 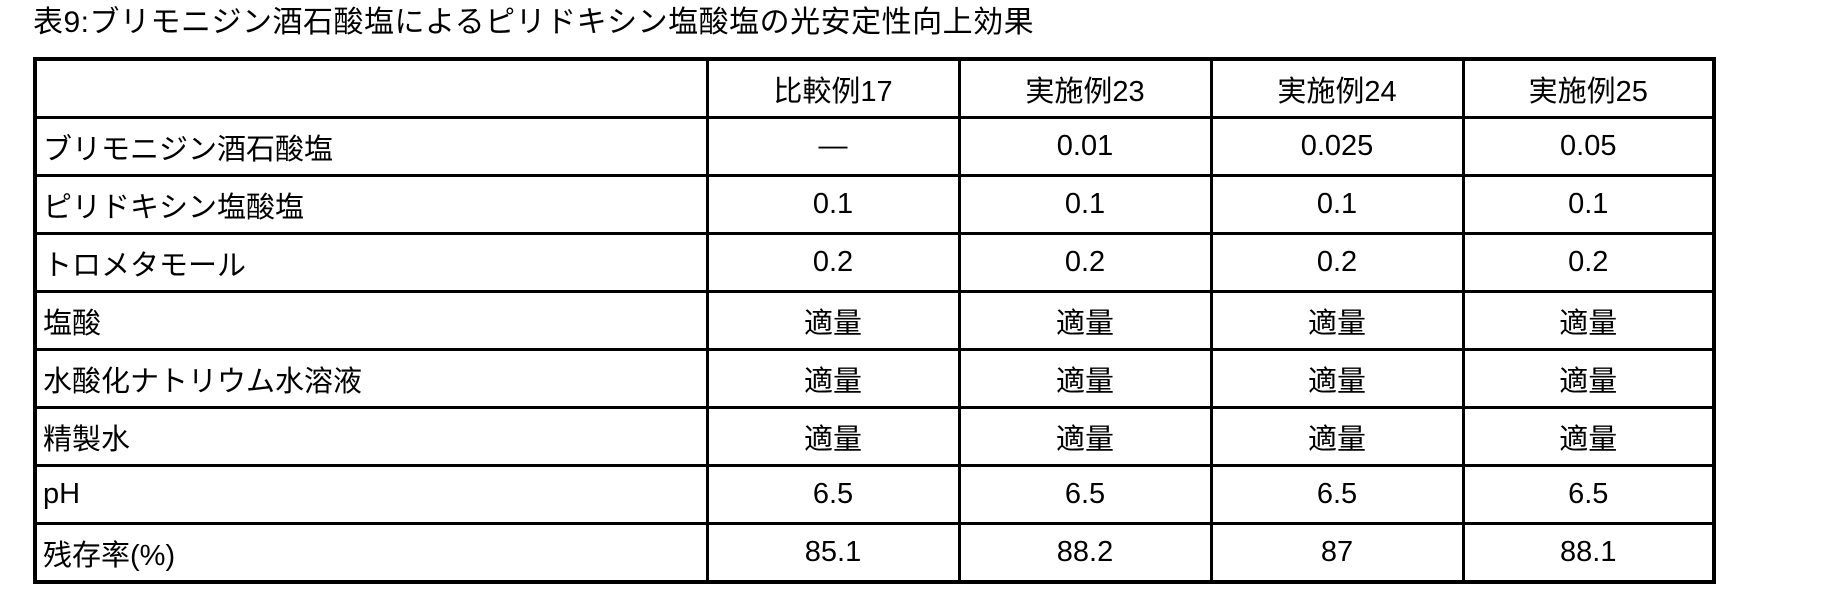 What do you see at coordinates (833, 553) in the screenshot?
I see `table-cell: 85.1` at bounding box center [833, 553].